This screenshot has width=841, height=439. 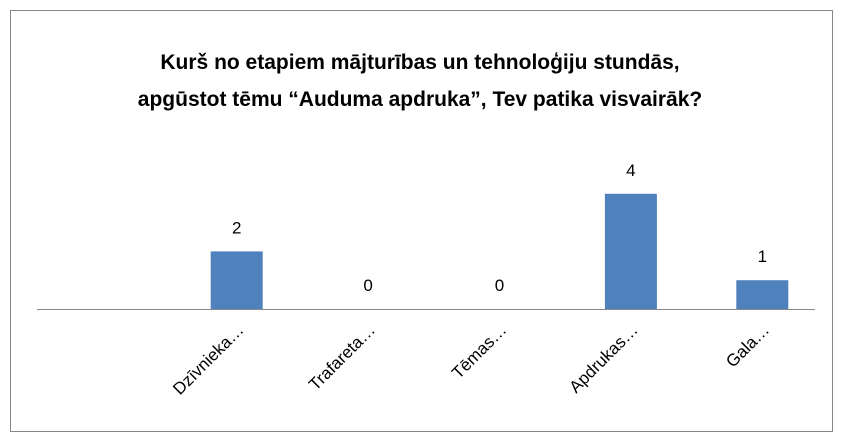 I want to click on data-label: 4, so click(x=630, y=170).